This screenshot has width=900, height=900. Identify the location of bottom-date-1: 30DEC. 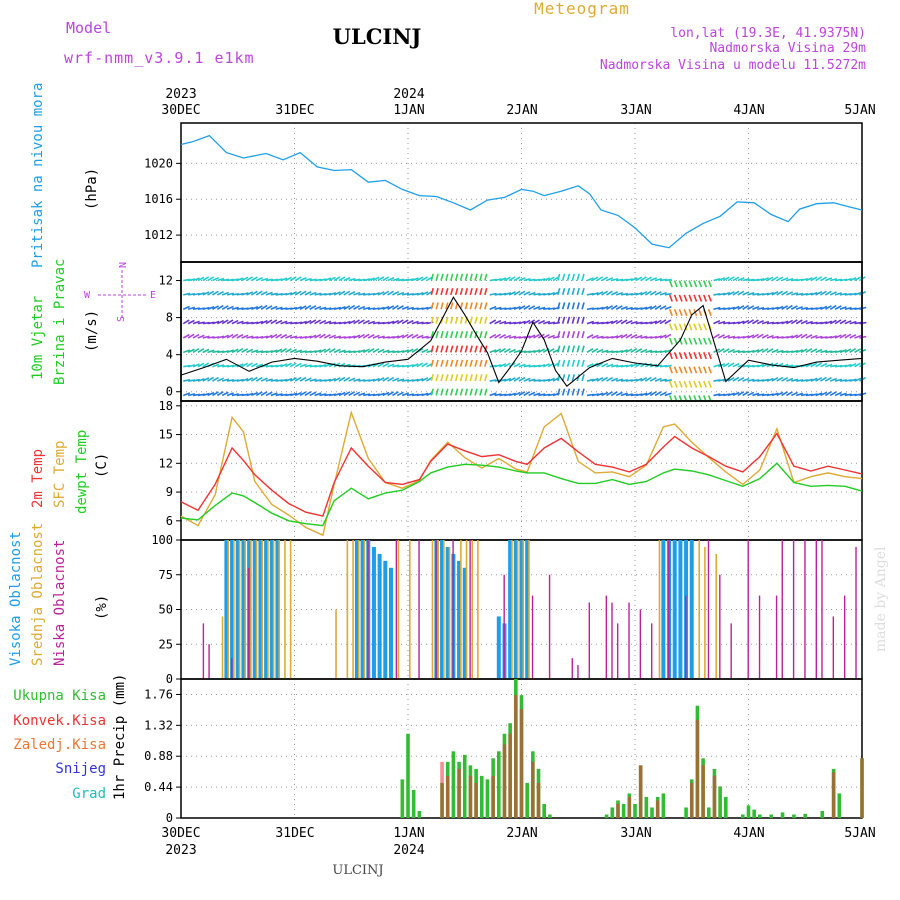
(180, 833).